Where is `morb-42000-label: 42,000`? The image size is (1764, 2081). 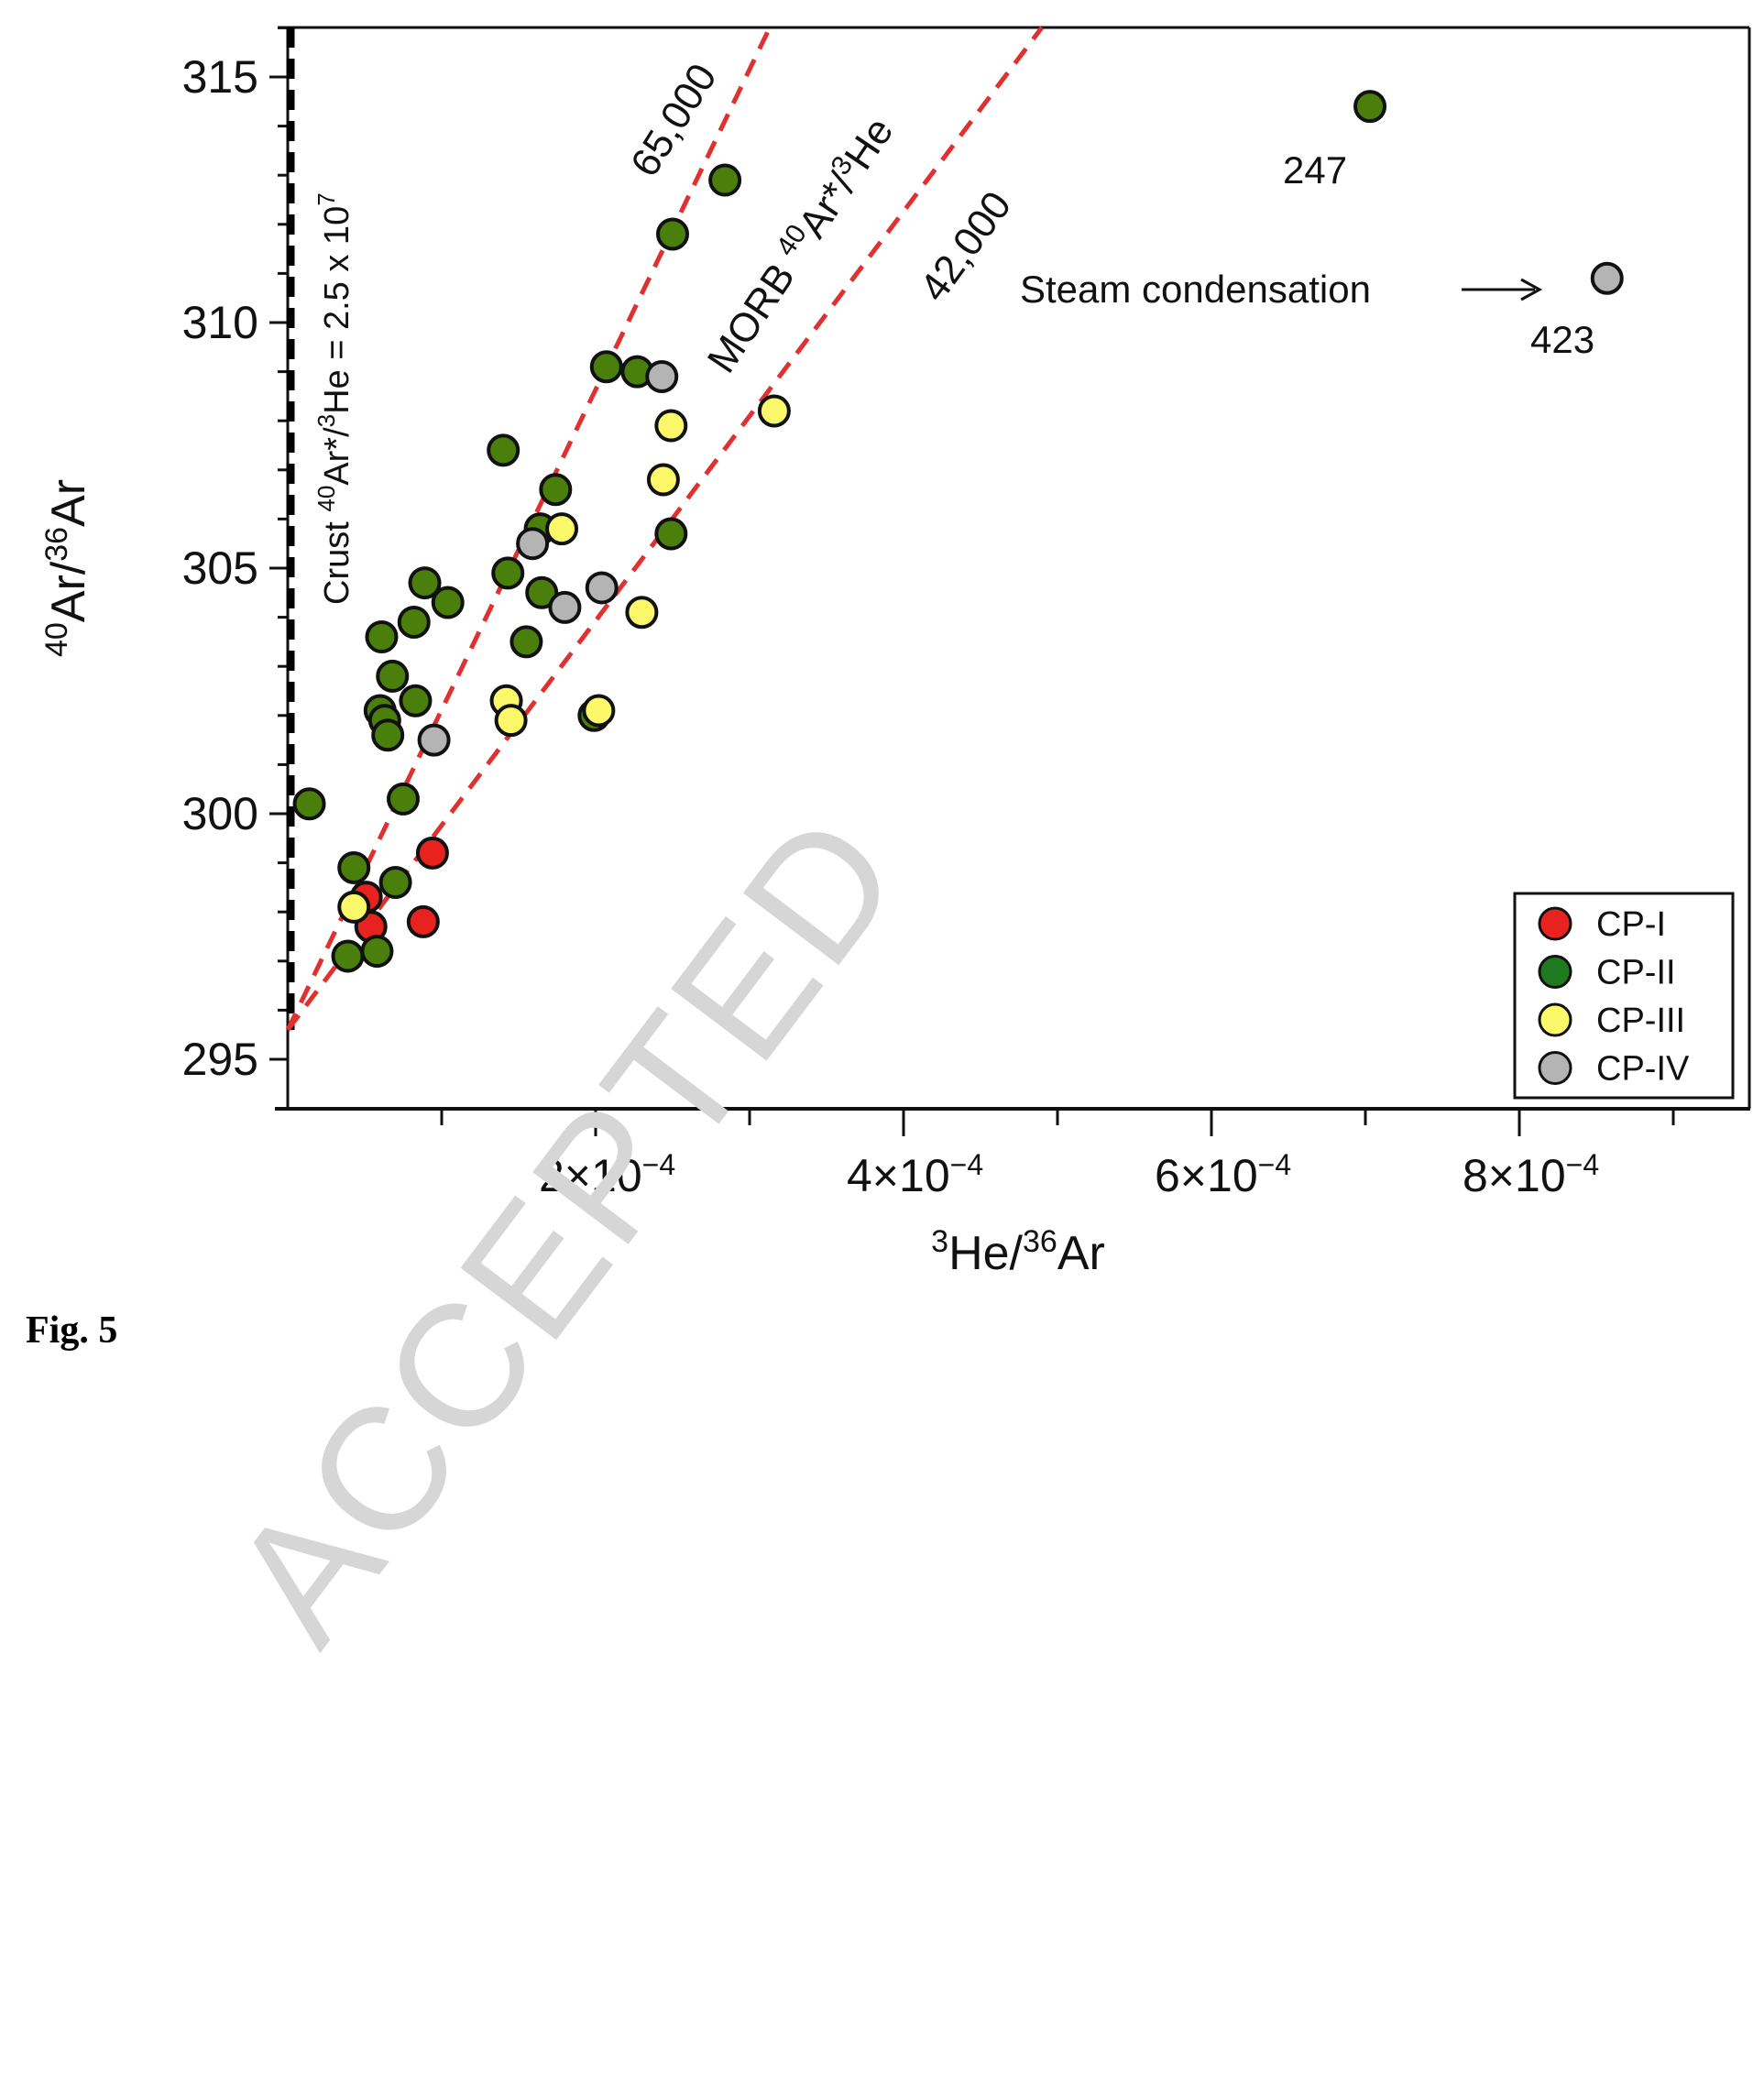 morb-42000-label: 42,000 is located at coordinates (965, 246).